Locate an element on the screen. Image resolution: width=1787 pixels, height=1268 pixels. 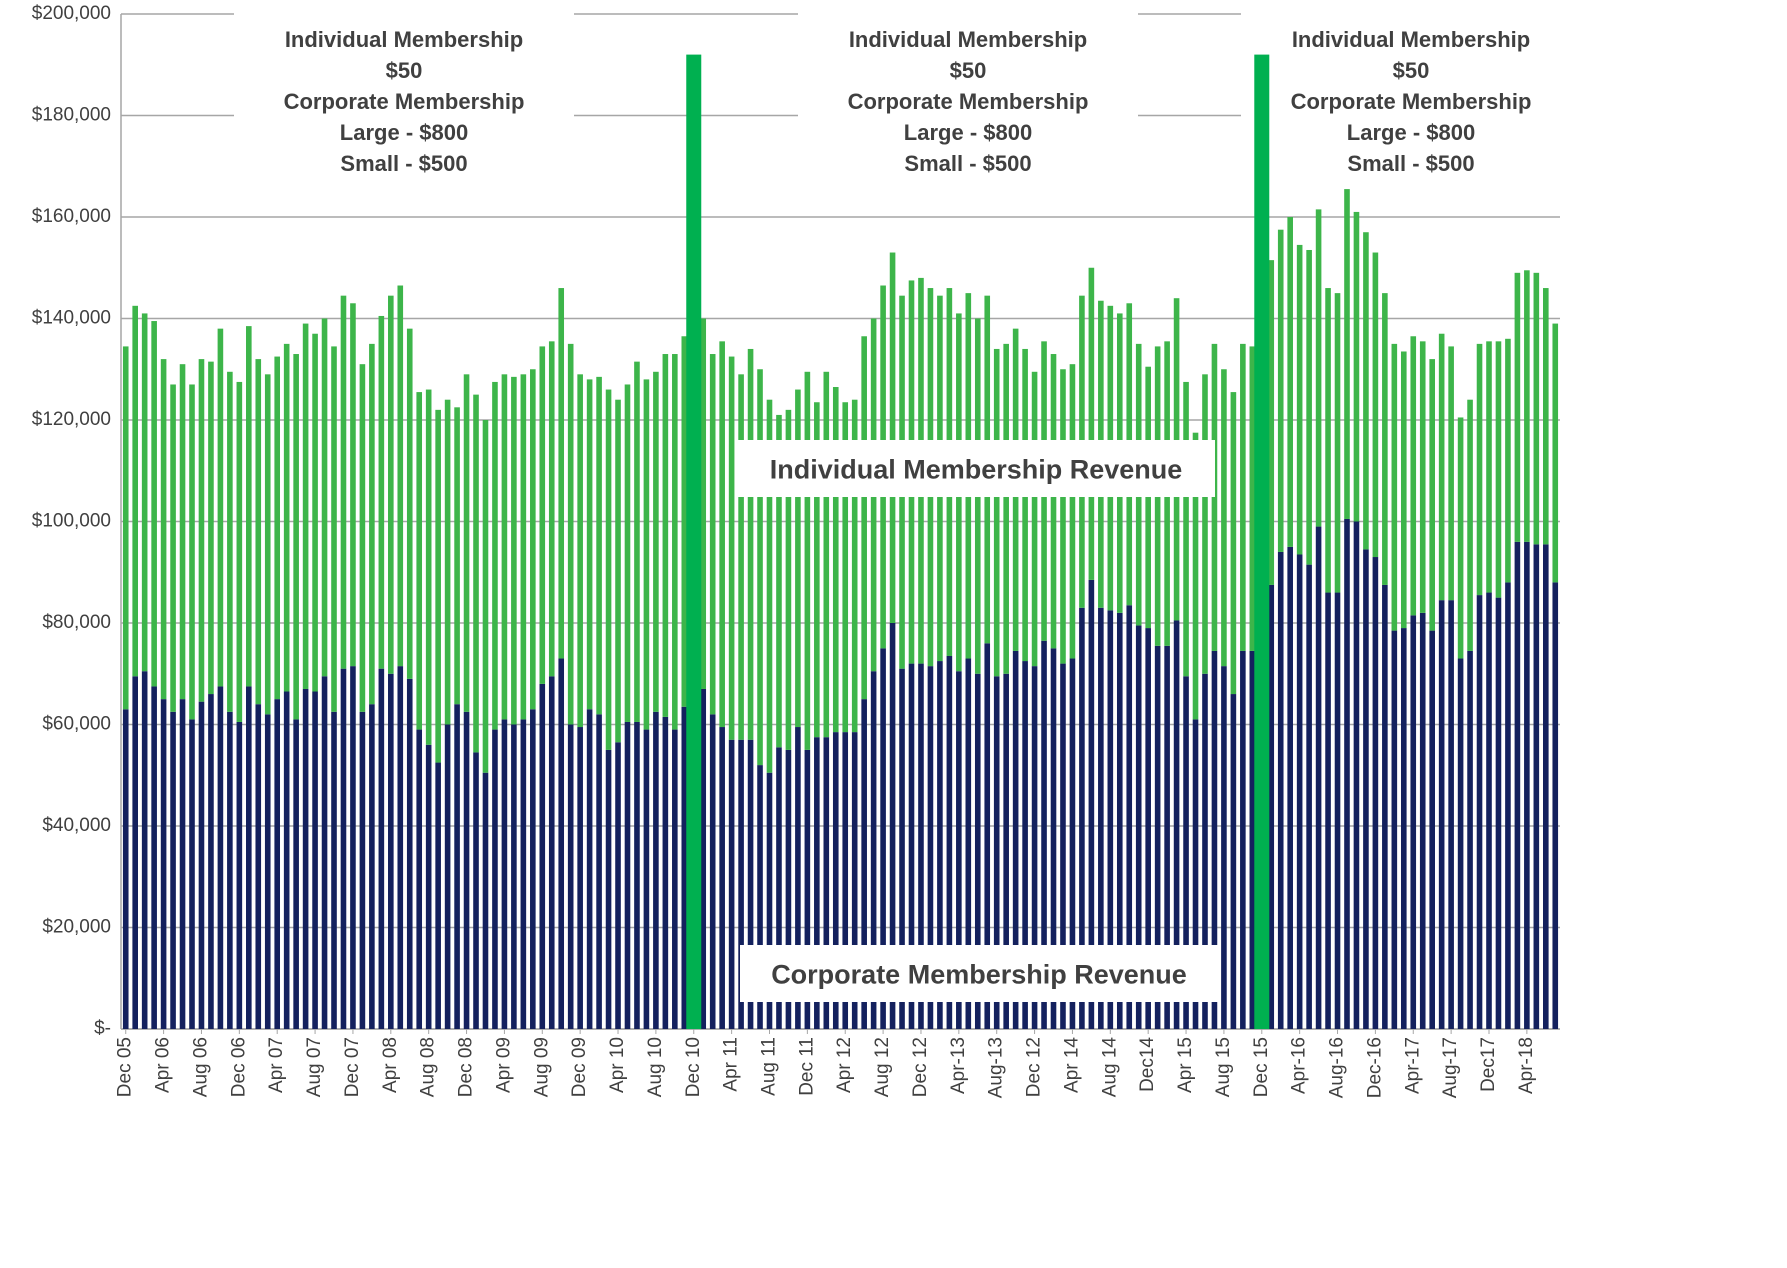
annotation-background is located at coordinates (968, 93).